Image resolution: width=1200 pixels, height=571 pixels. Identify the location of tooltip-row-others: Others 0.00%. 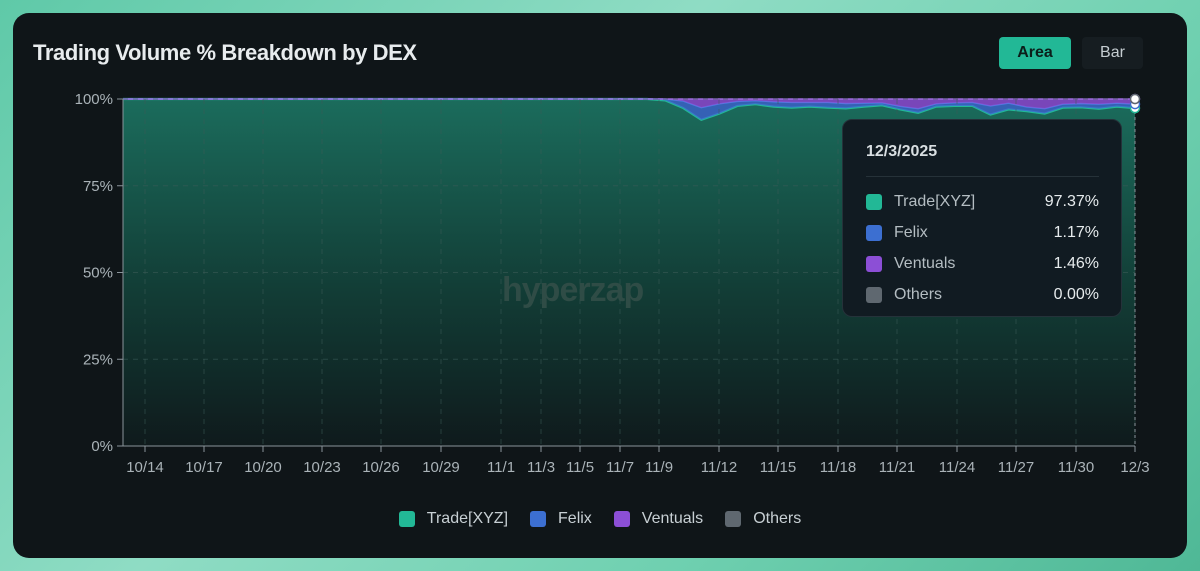
(982, 295).